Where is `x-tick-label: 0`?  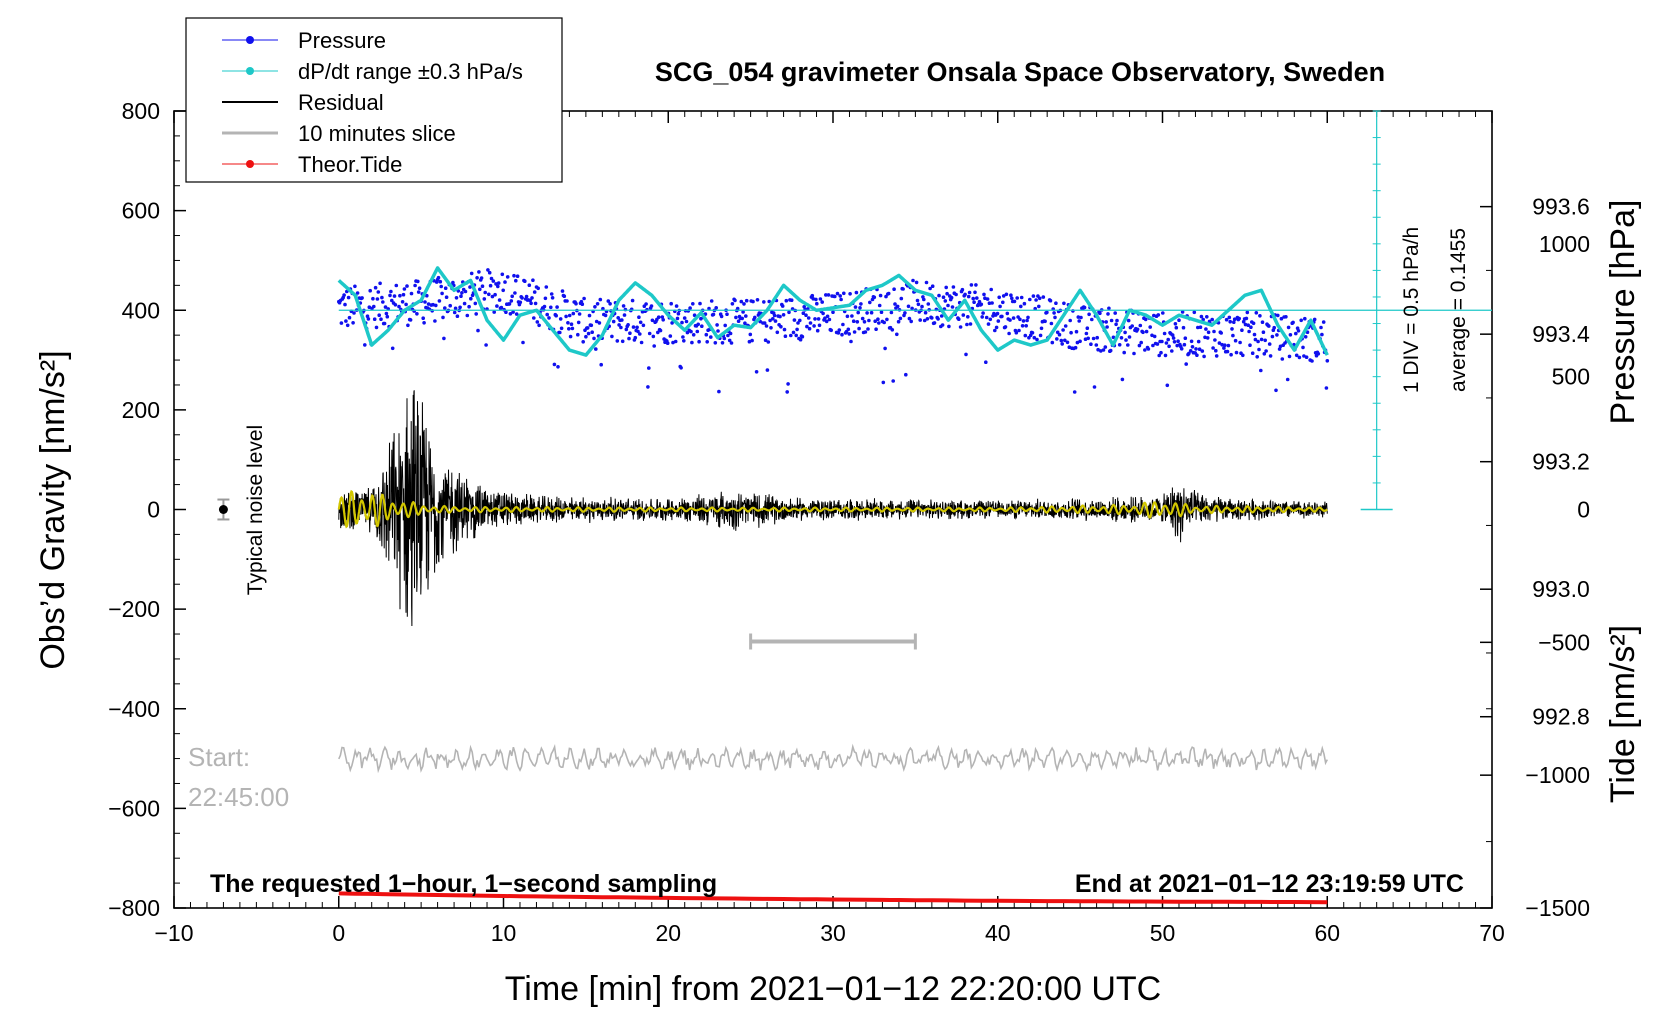 x-tick-label: 0 is located at coordinates (338, 933).